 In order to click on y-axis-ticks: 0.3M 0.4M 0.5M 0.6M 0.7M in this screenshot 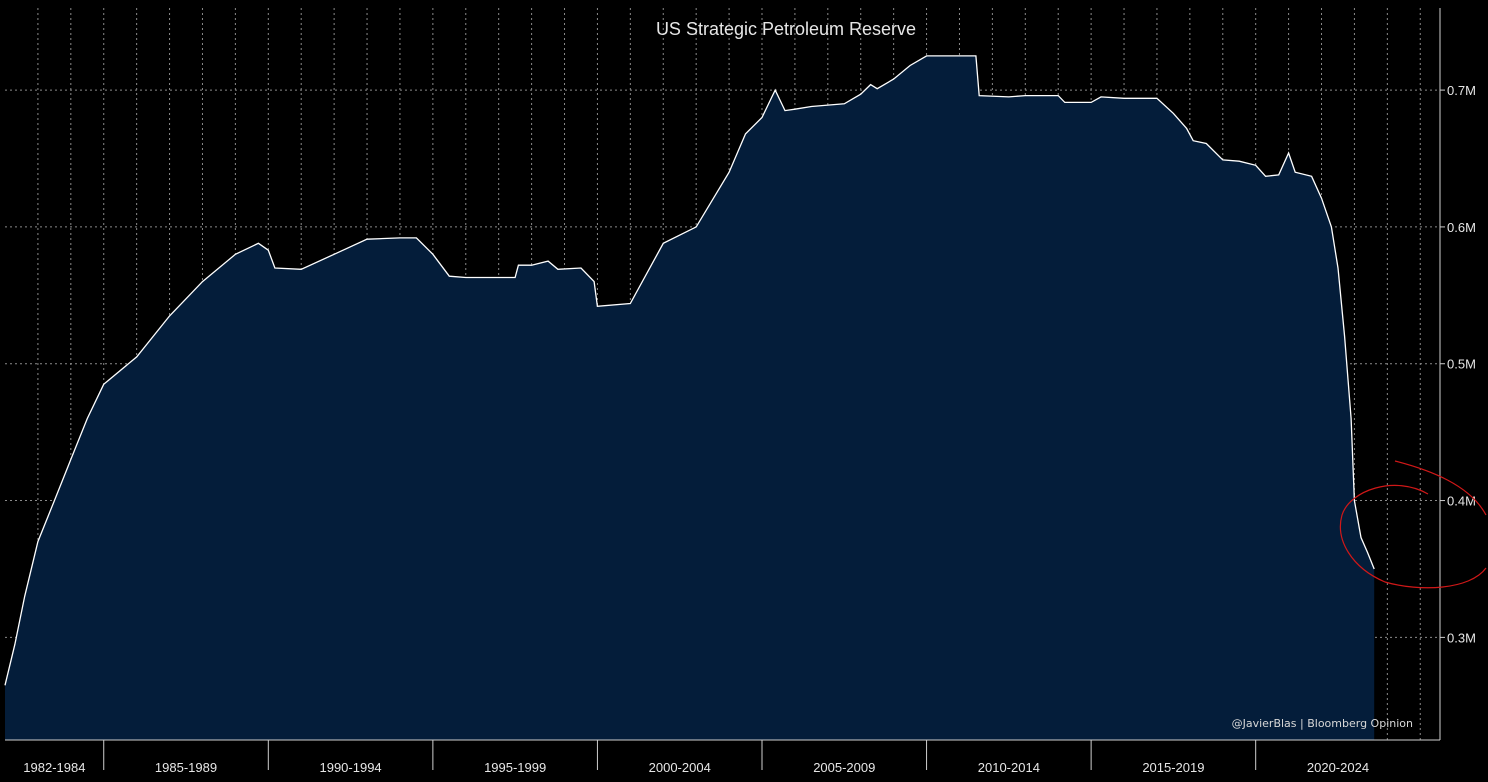, I will do `click(1458, 364)`.